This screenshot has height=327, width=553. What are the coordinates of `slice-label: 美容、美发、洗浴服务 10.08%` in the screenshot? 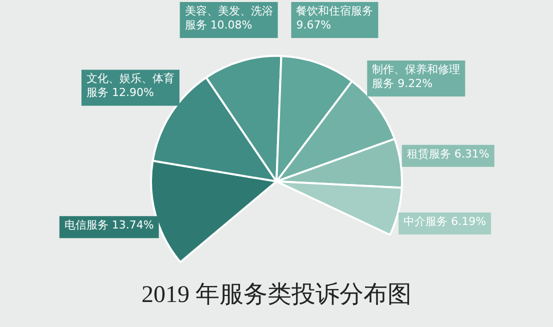 It's located at (228, 18).